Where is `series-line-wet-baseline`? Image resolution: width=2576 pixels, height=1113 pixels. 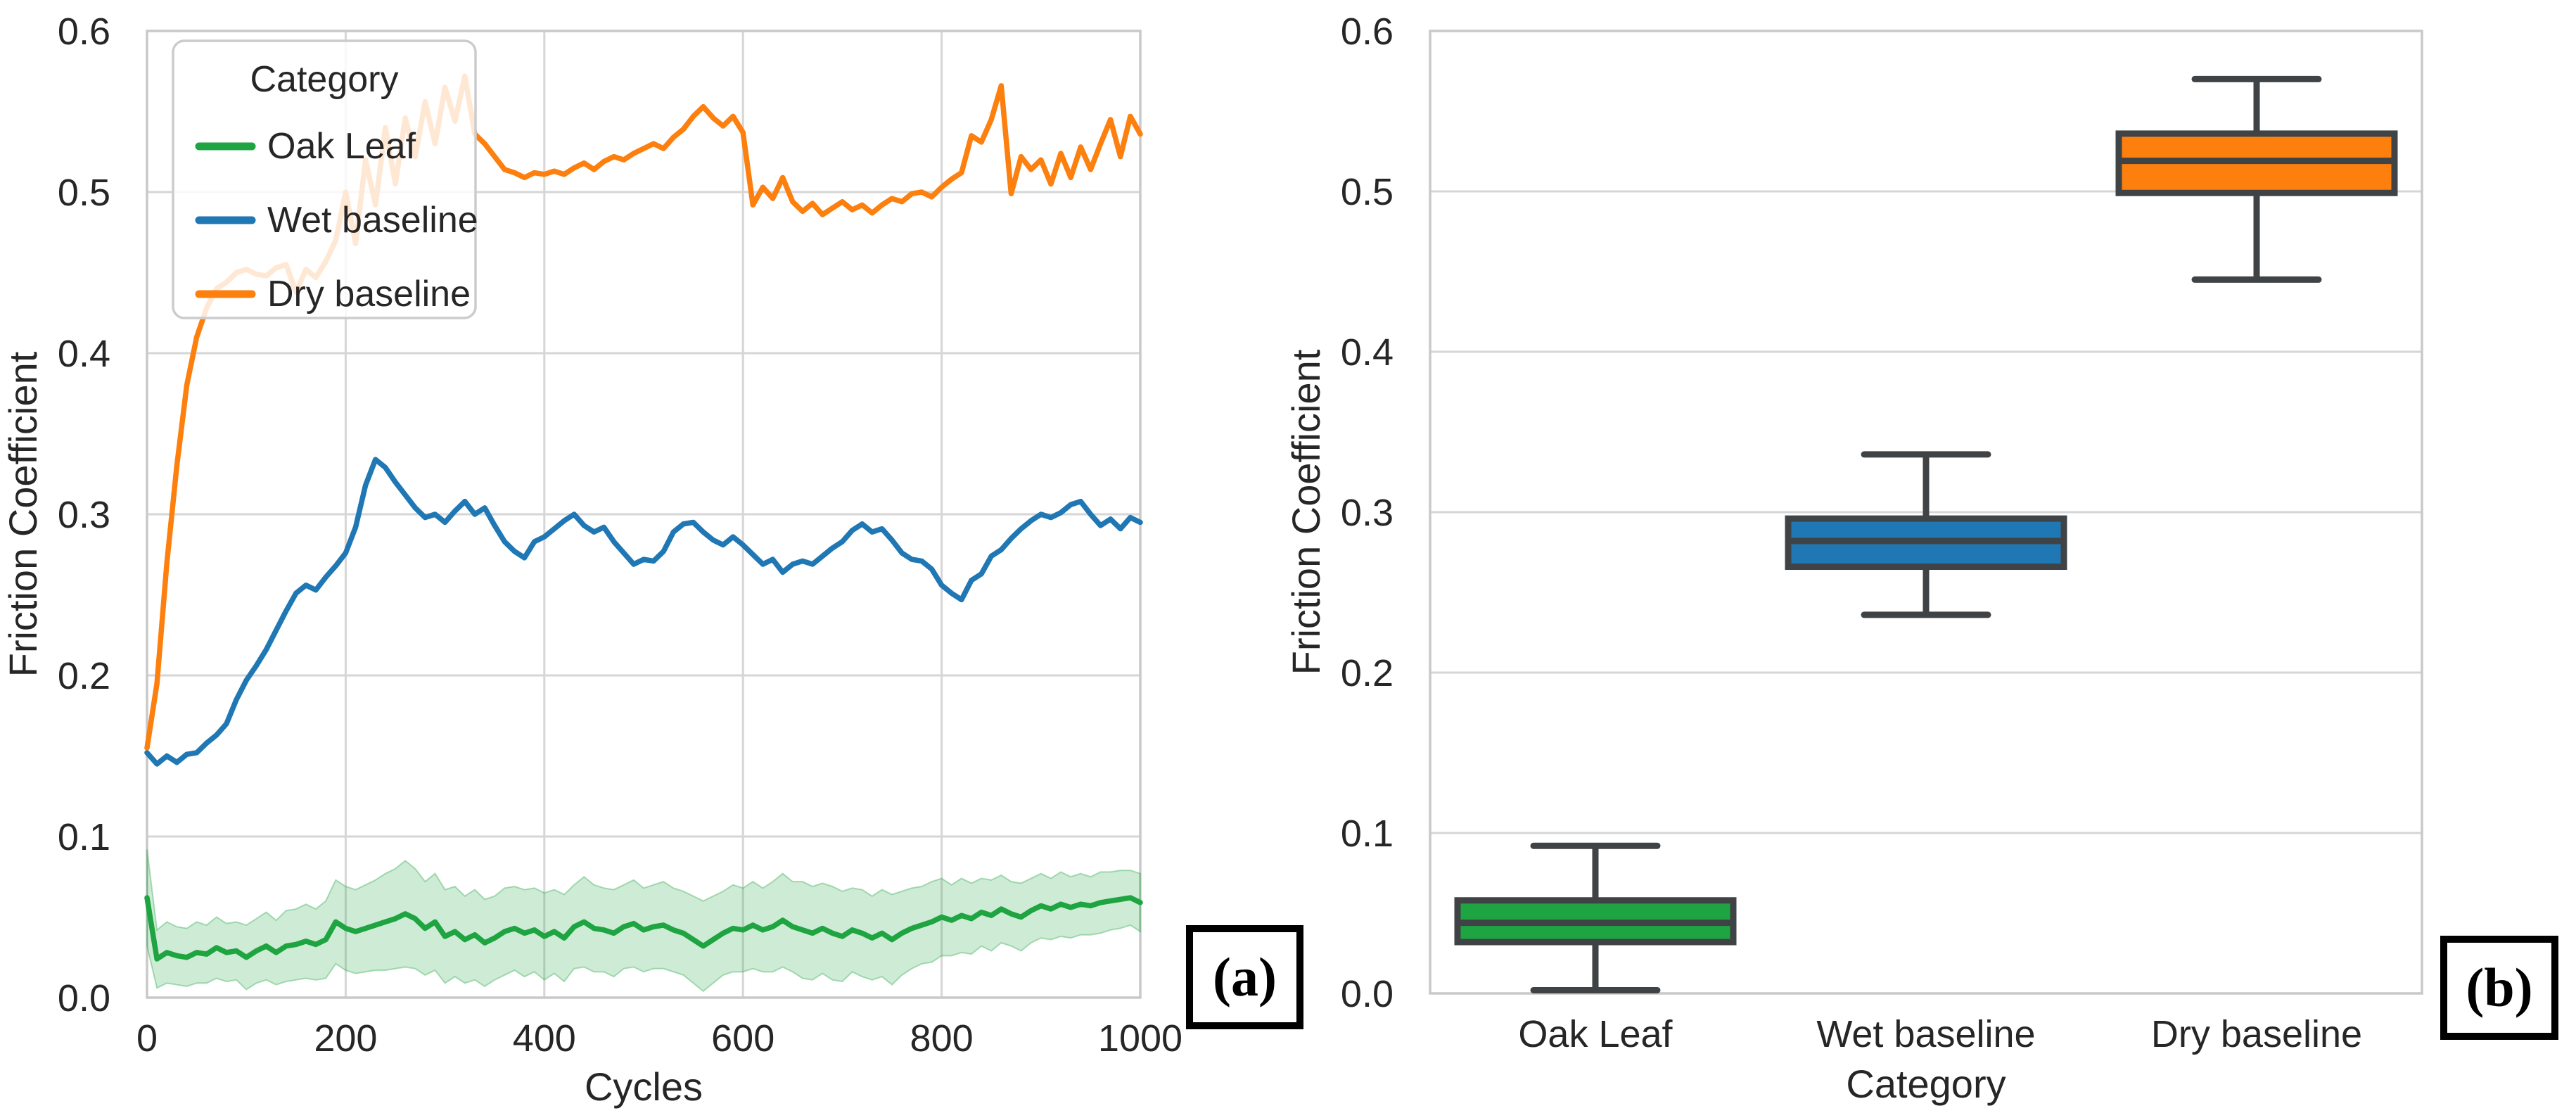 series-line-wet-baseline is located at coordinates (643, 612).